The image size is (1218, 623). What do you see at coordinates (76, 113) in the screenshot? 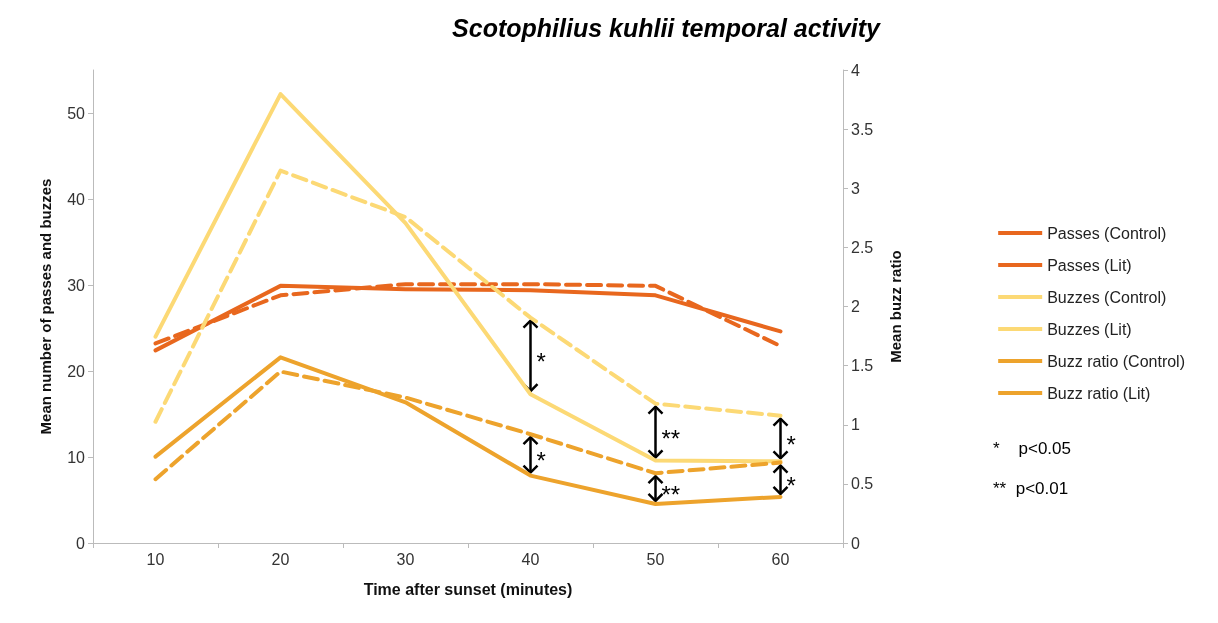
I see `y-tick-label: 50` at bounding box center [76, 113].